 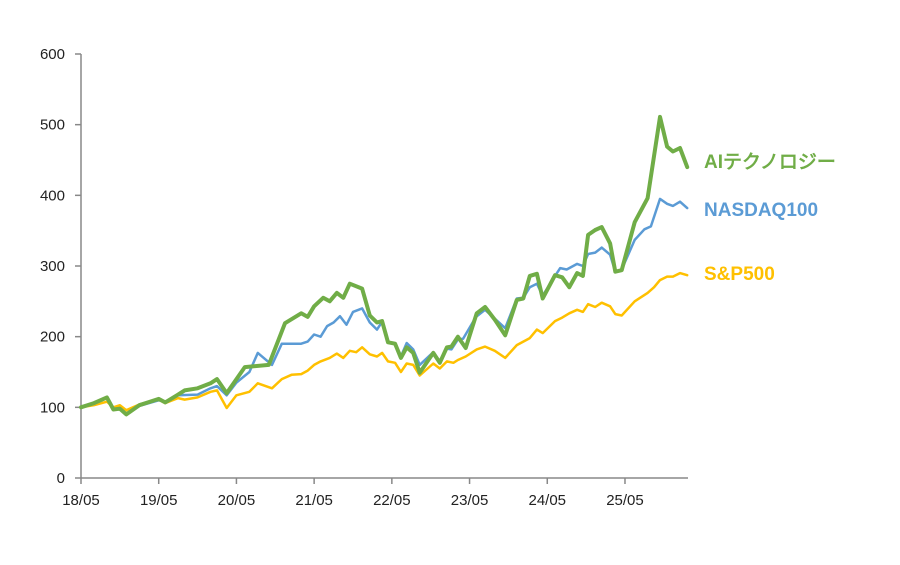 I want to click on series-labels: AIテクノロジー NASDAQ100 S&P500, so click(x=770, y=218).